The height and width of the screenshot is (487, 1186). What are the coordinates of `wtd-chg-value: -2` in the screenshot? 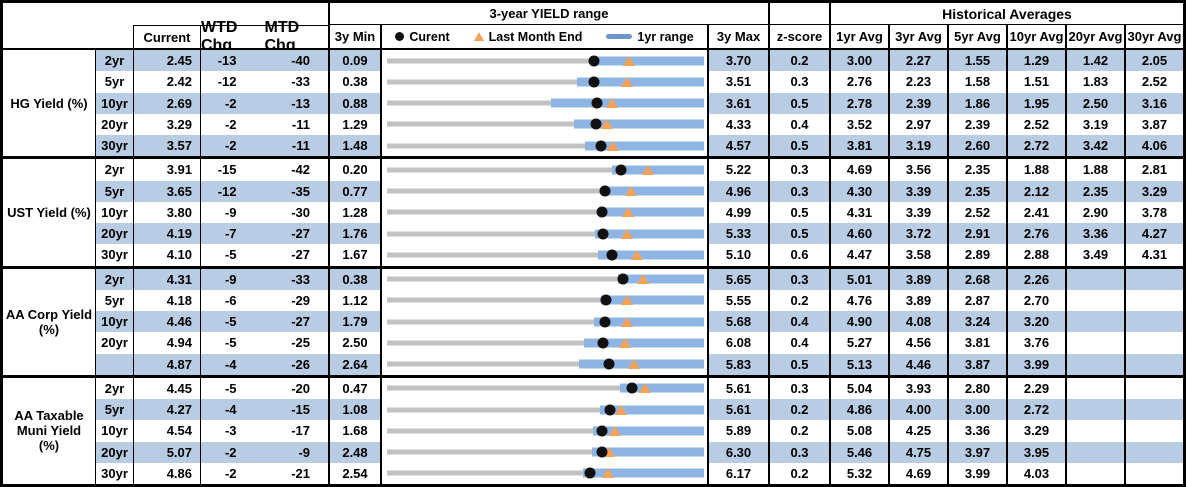 It's located at (230, 146).